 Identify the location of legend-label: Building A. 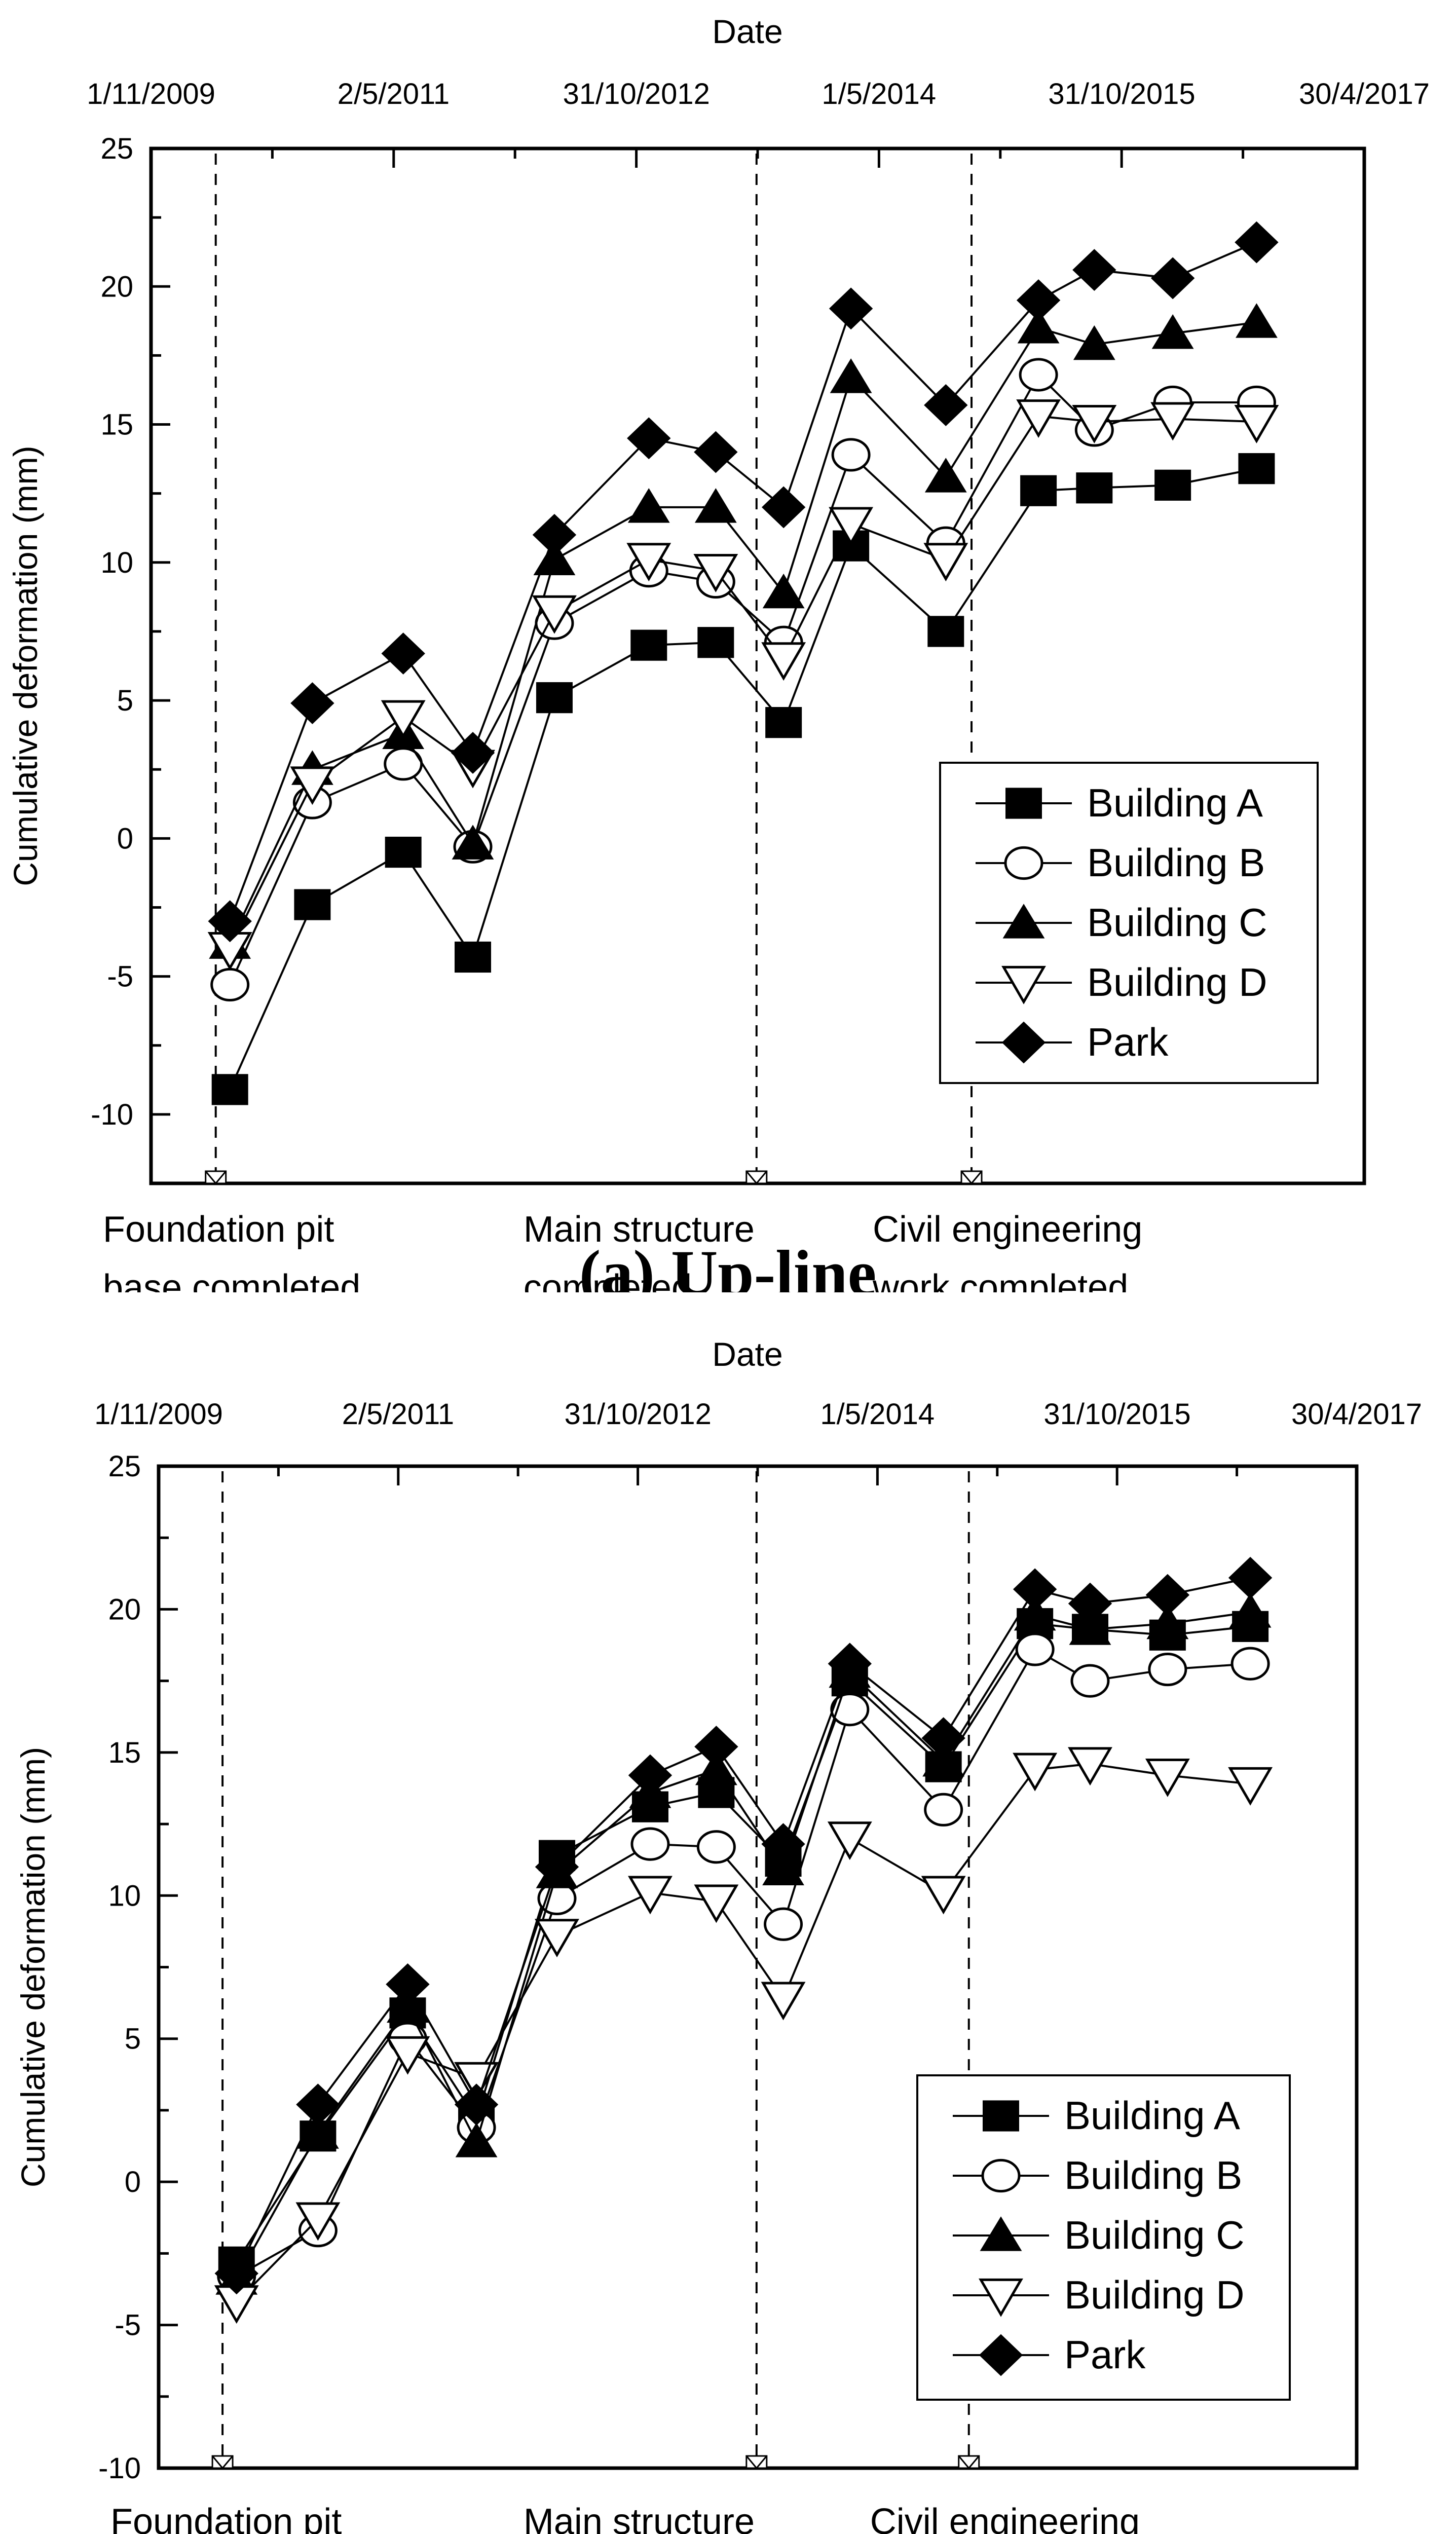
(1152, 2116).